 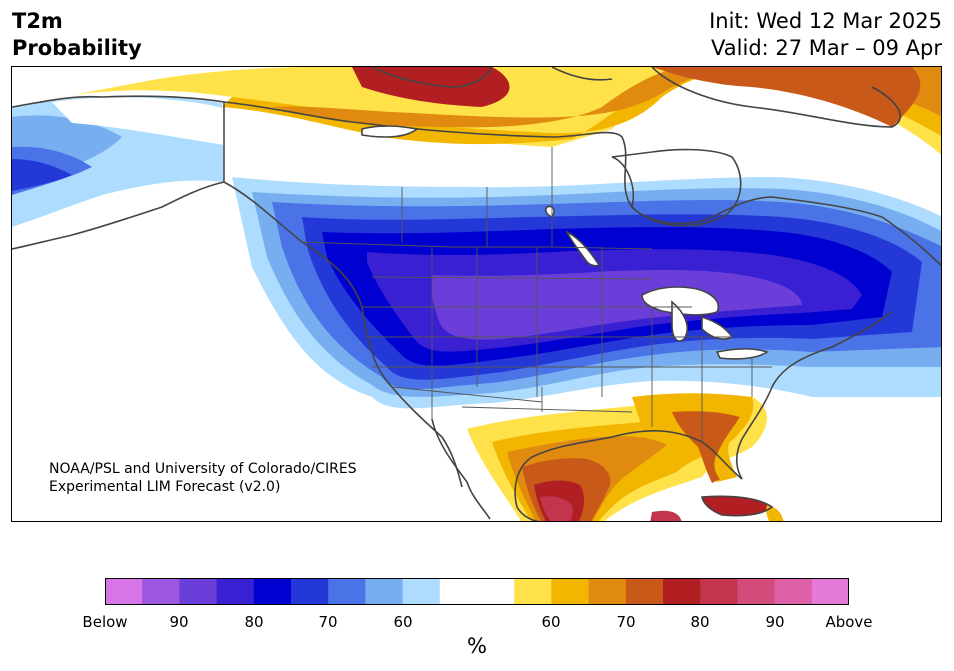 What do you see at coordinates (77, 35) in the screenshot?
I see `map-title: T2m Probability` at bounding box center [77, 35].